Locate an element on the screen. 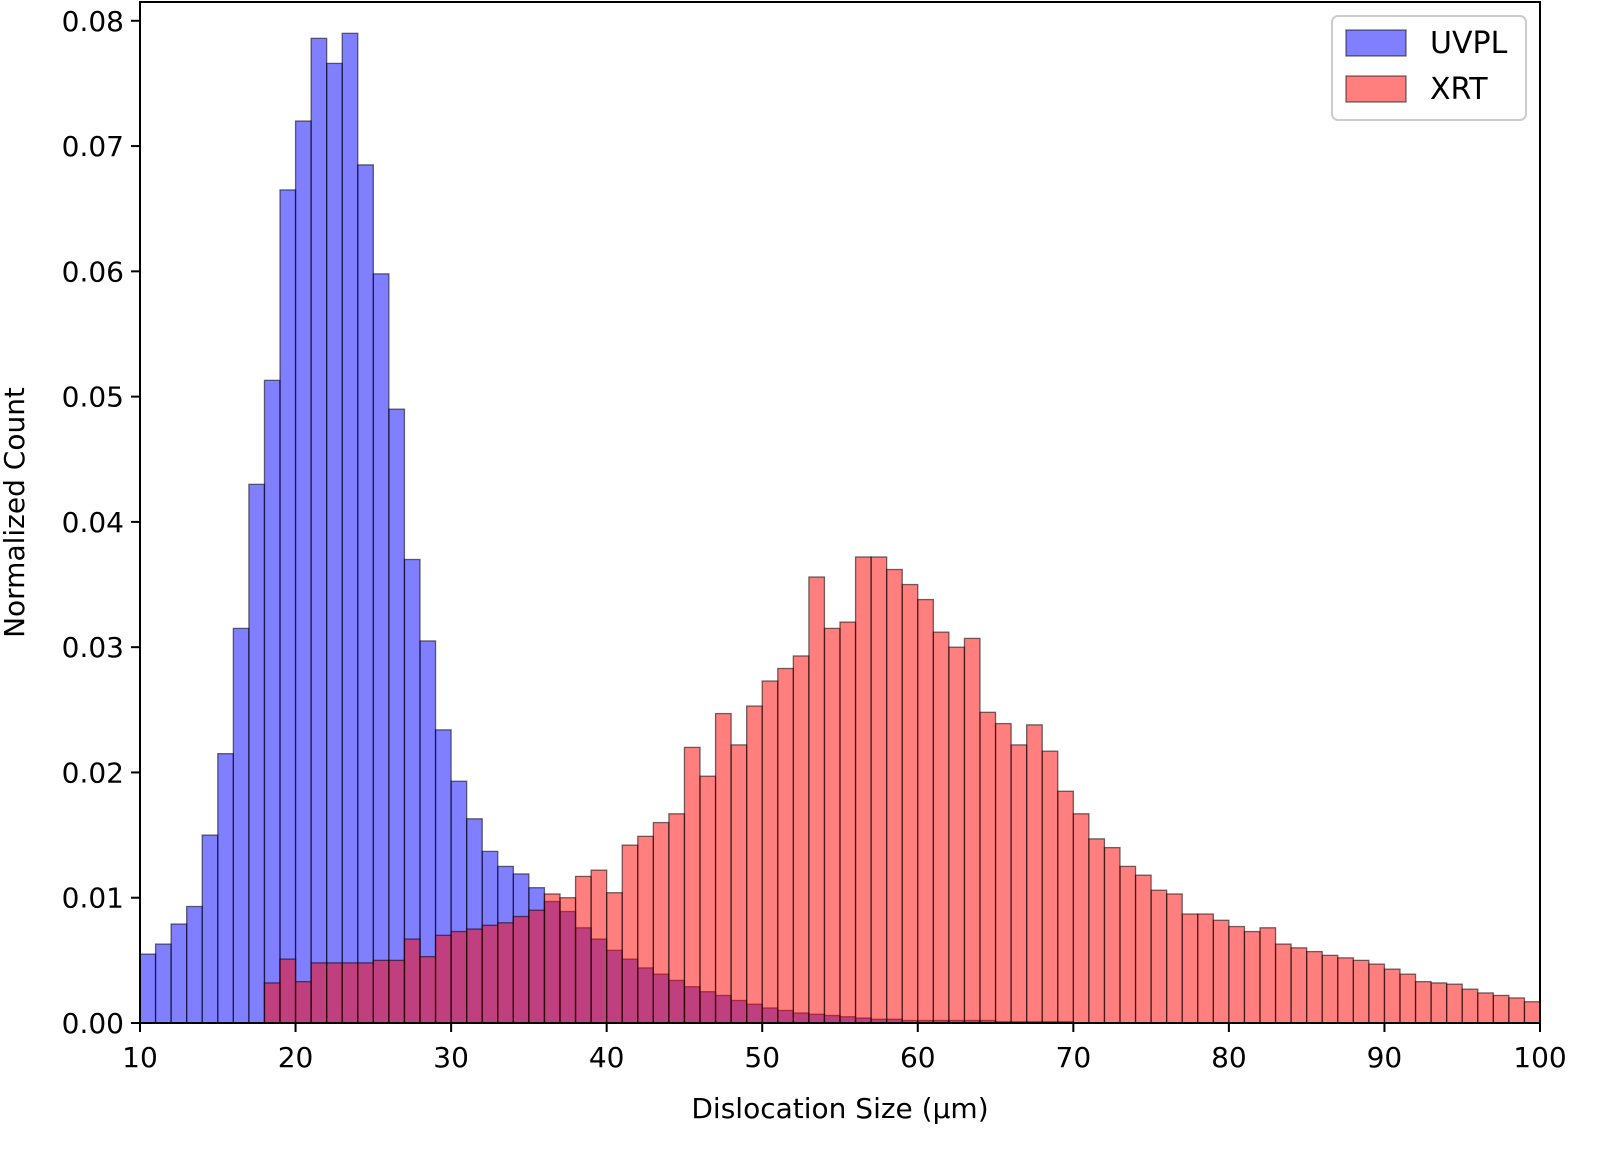  y-axis-title: Normalized Count is located at coordinates (15, 512).